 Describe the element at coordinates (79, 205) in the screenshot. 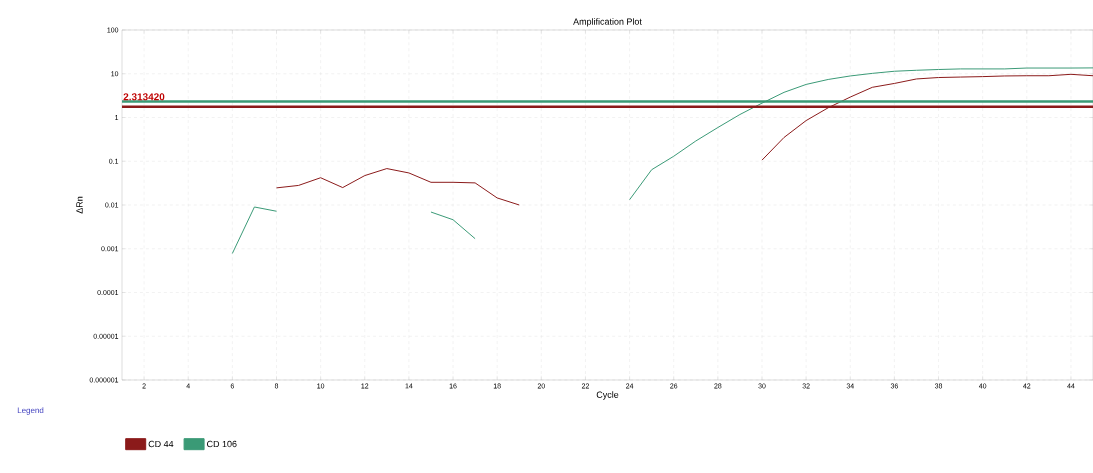

I see `y-axis-title: ΔRn` at that location.